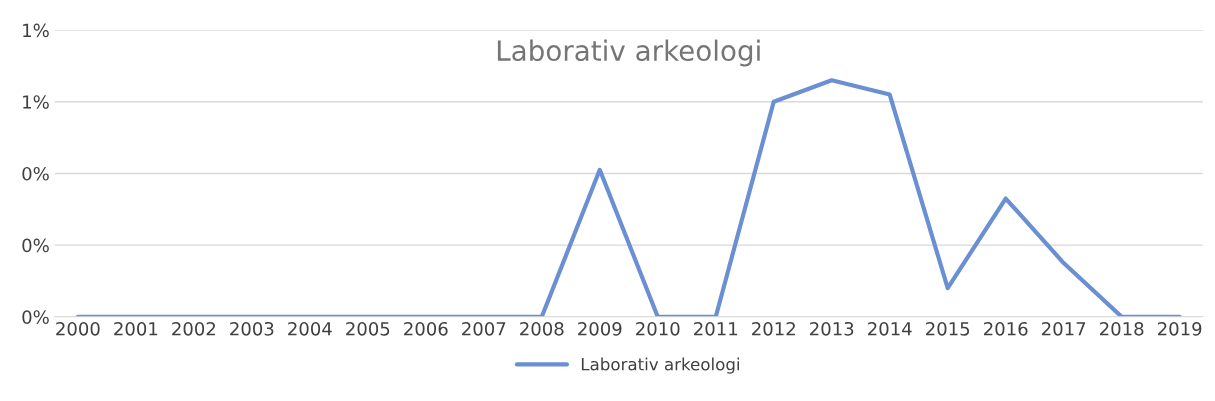 The width and height of the screenshot is (1215, 401). What do you see at coordinates (773, 328) in the screenshot?
I see `x-tick-label: 2012` at bounding box center [773, 328].